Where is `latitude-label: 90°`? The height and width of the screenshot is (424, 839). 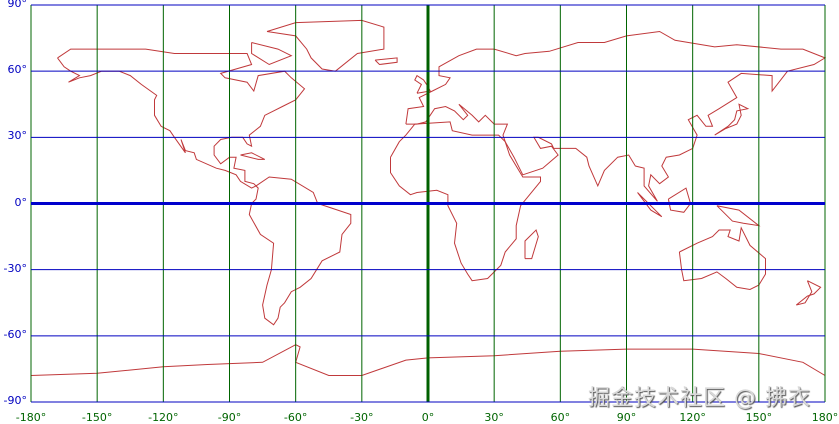 latitude-label: 90° is located at coordinates (17, 5).